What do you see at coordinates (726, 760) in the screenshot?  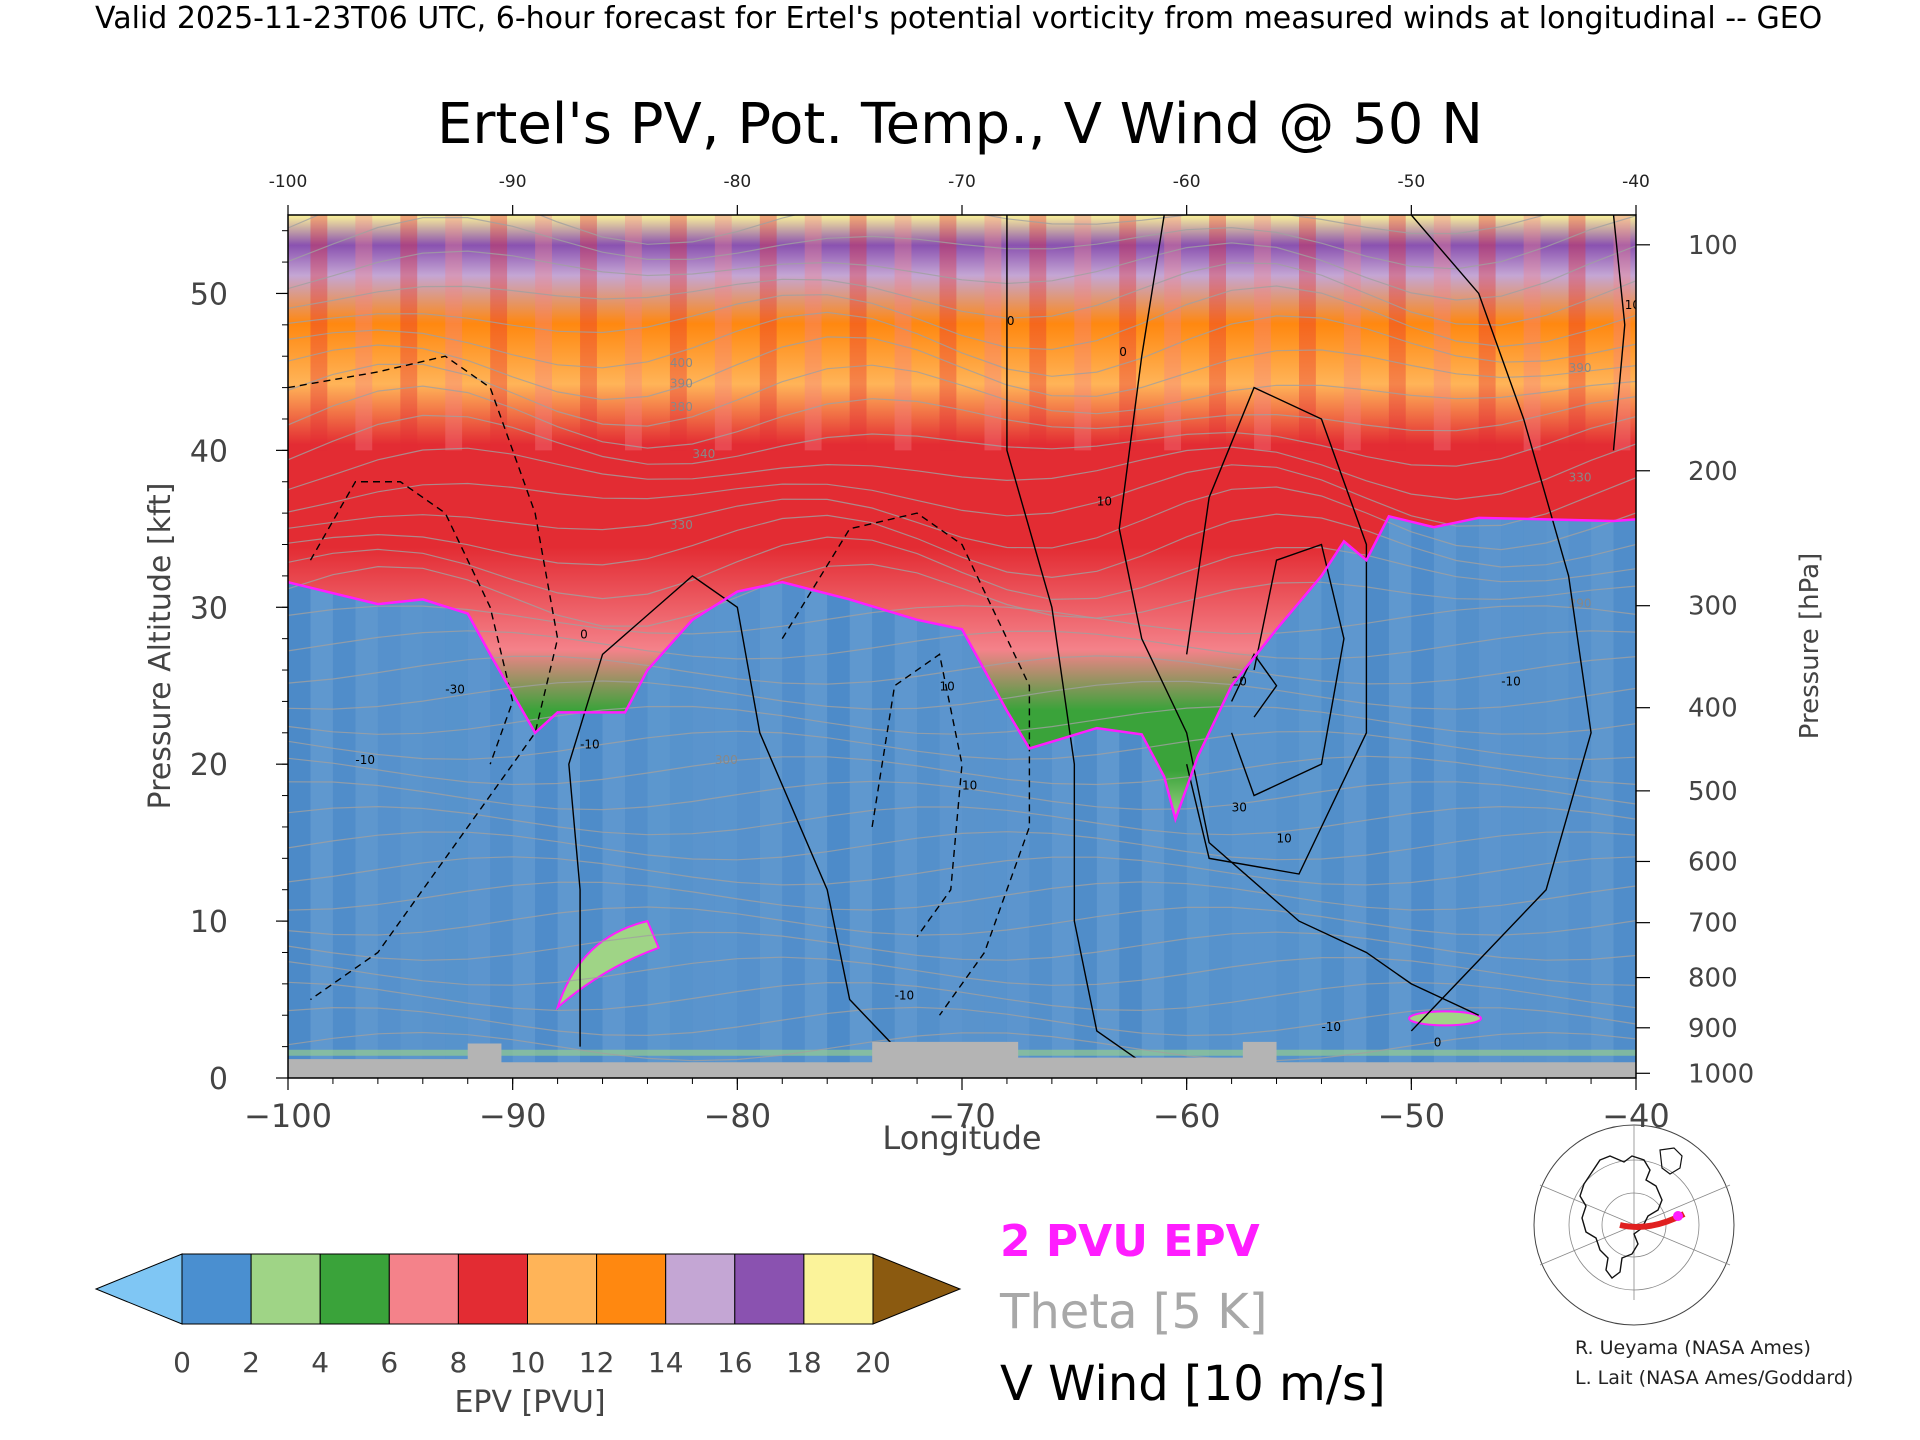 I see `theta-label: 300` at bounding box center [726, 760].